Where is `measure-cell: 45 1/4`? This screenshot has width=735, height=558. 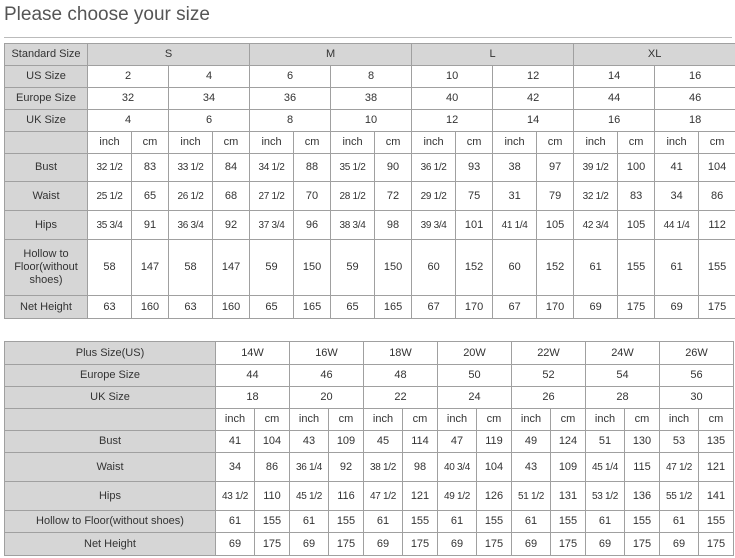
measure-cell: 45 1/4 is located at coordinates (605, 467).